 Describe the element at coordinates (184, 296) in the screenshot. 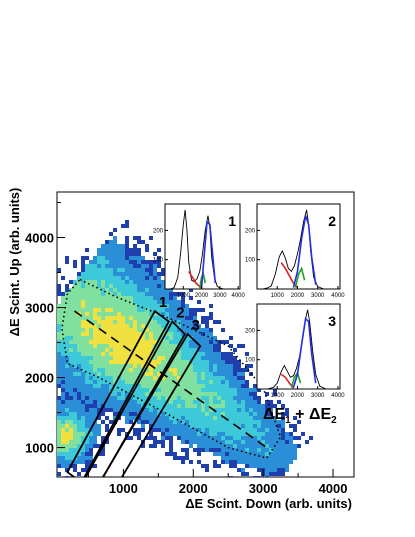

I see `inset-x-tick-label: 1000` at that location.